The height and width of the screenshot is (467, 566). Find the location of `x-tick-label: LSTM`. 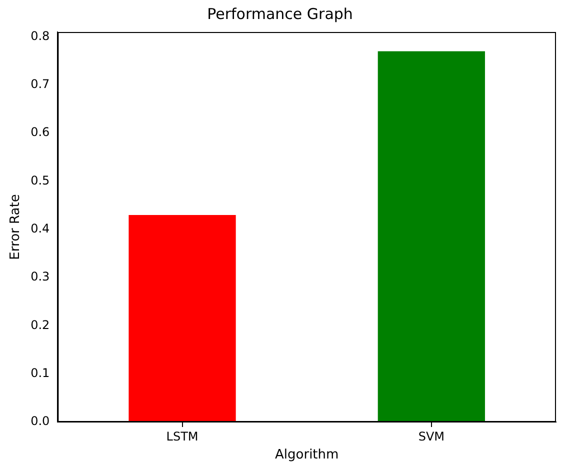

x-tick-label: LSTM is located at coordinates (182, 436).